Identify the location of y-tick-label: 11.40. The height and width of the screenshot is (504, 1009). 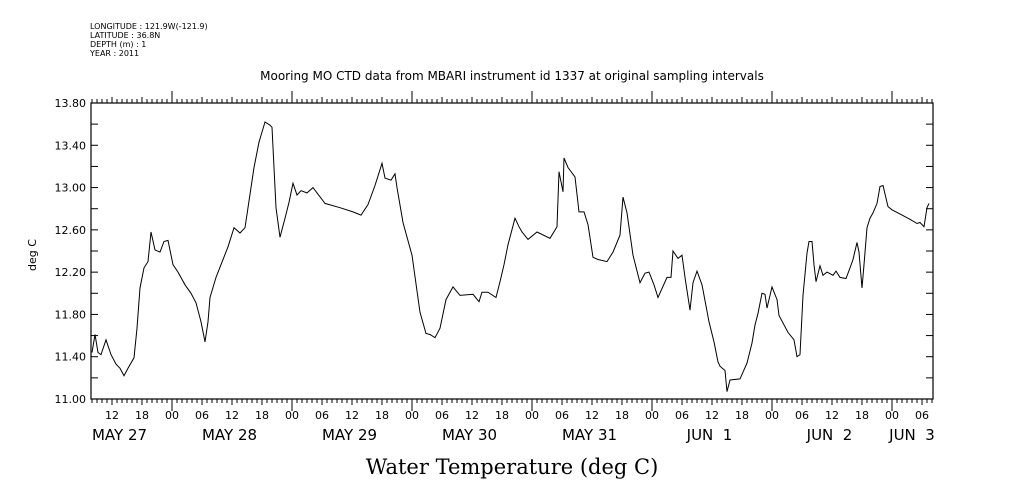
(71, 357).